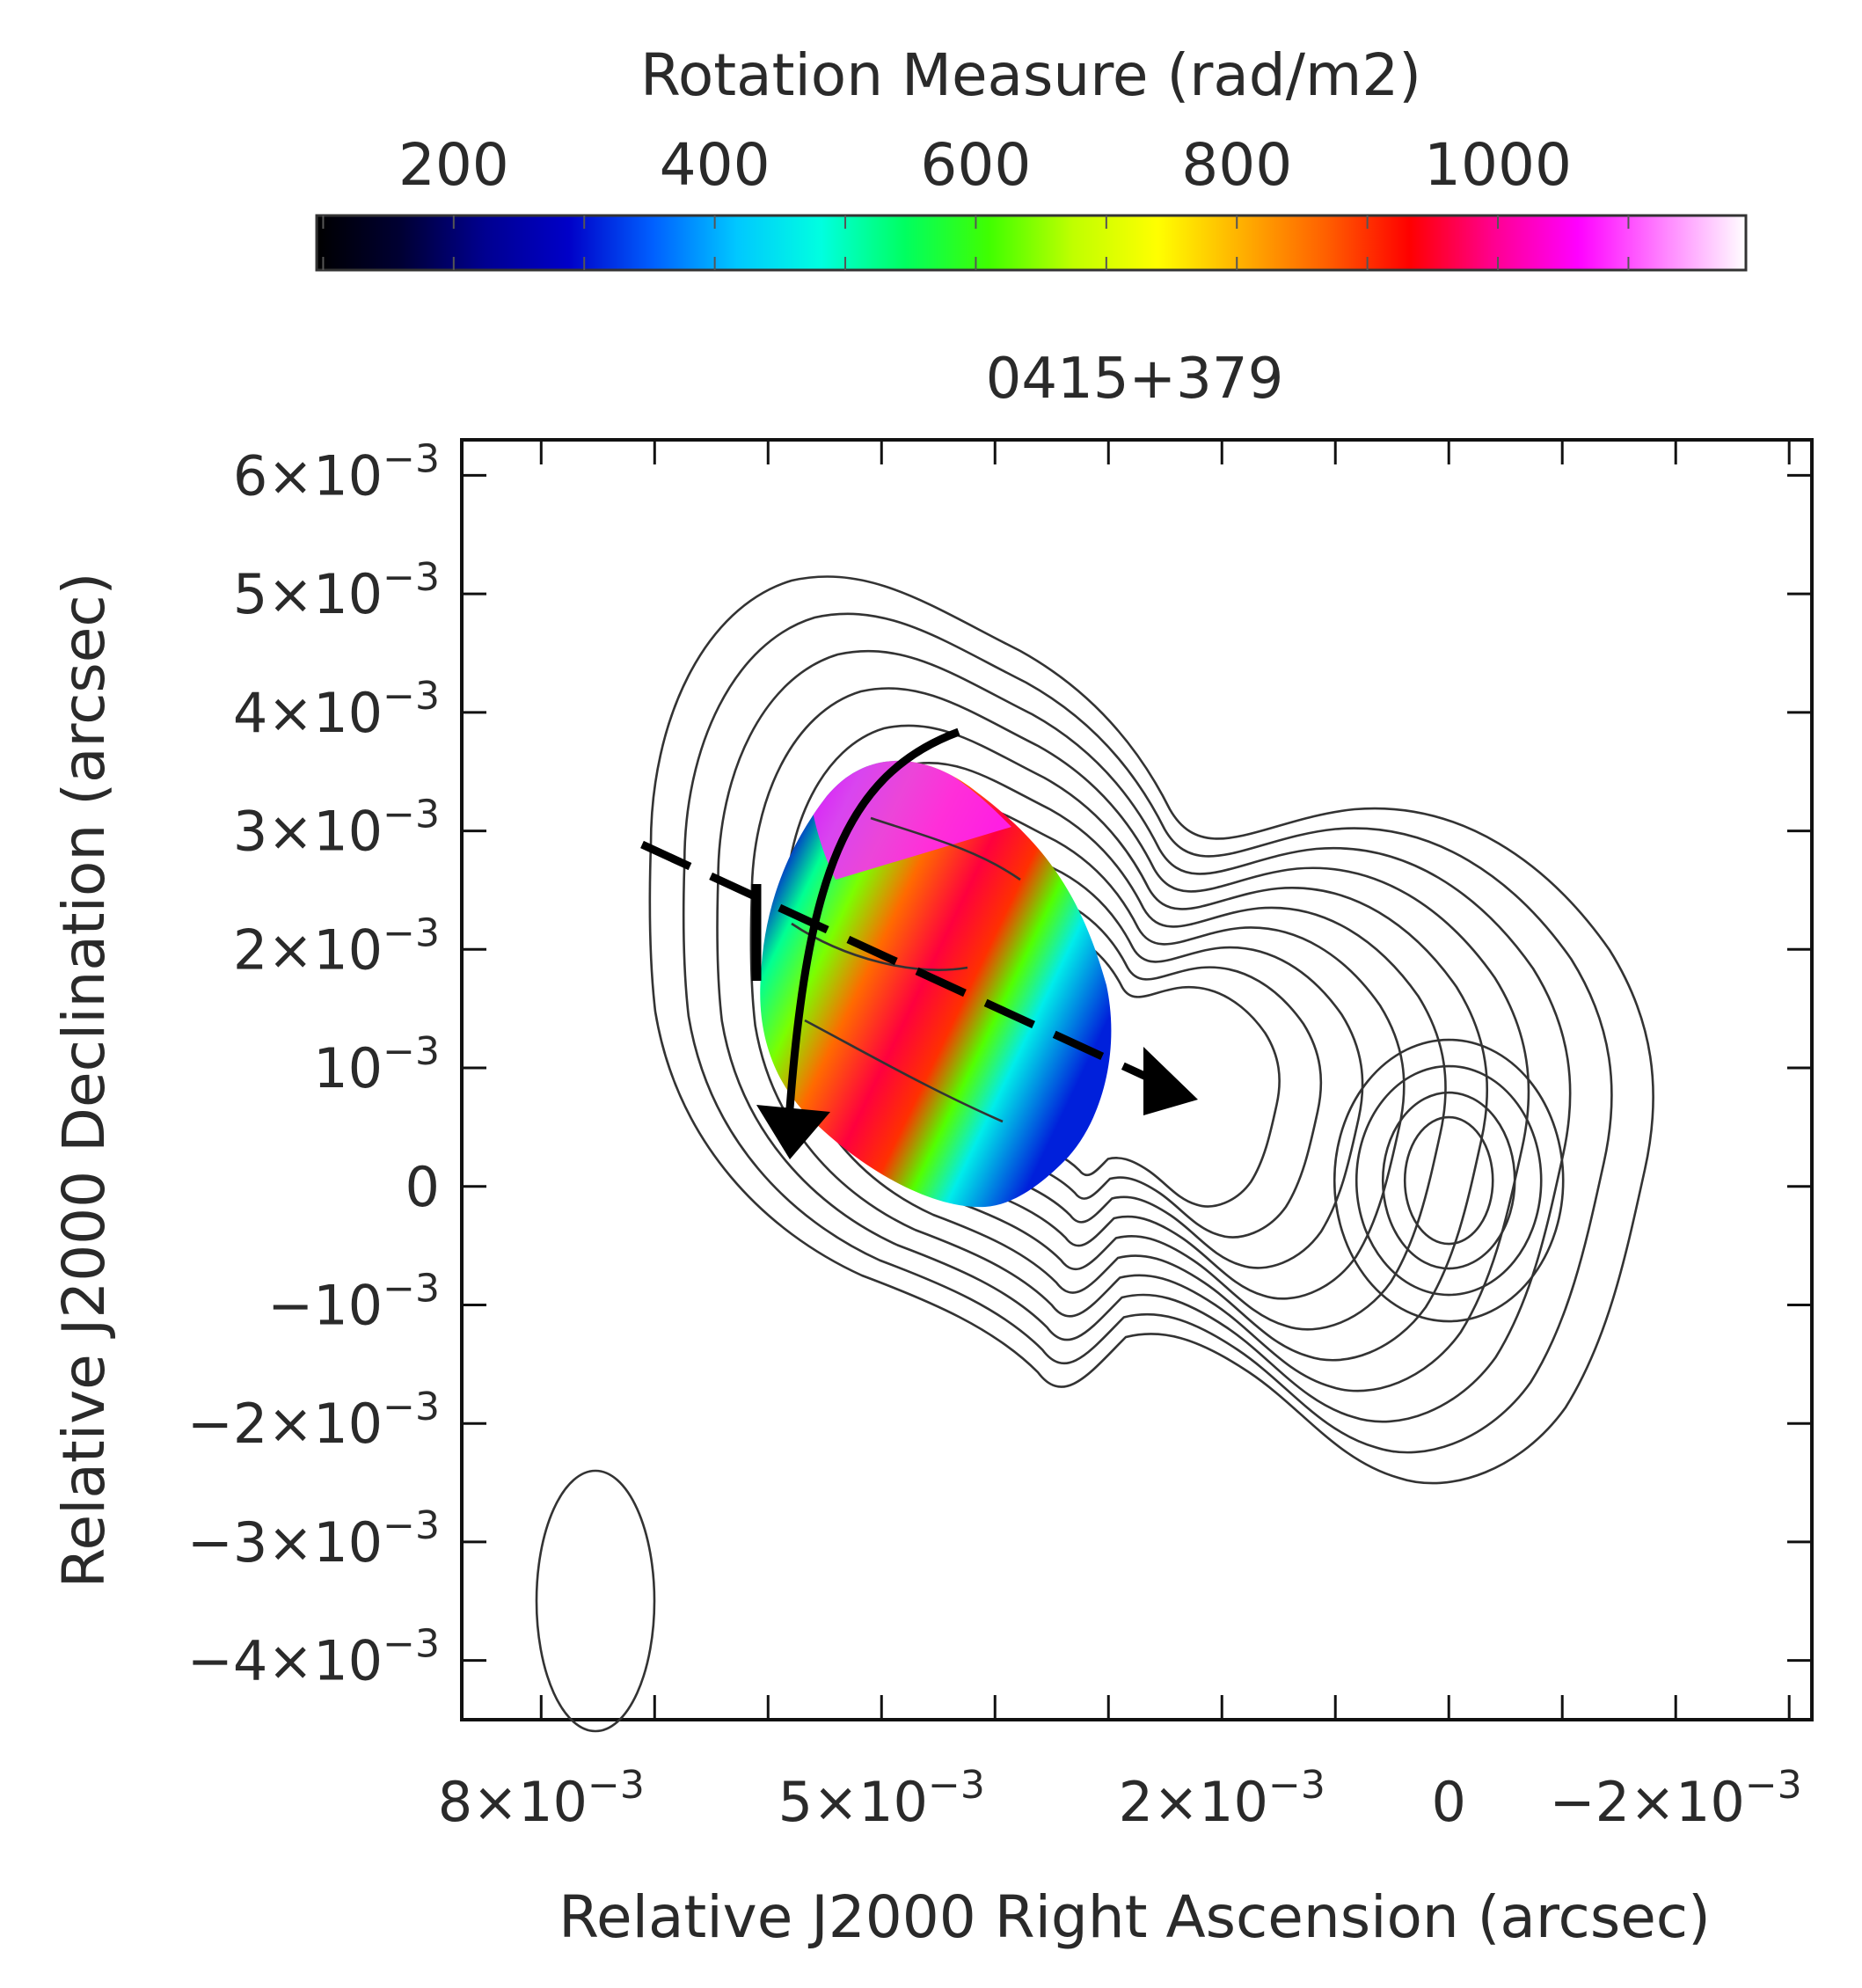  I want to click on curved-gradient-arrow, so click(873, 918).